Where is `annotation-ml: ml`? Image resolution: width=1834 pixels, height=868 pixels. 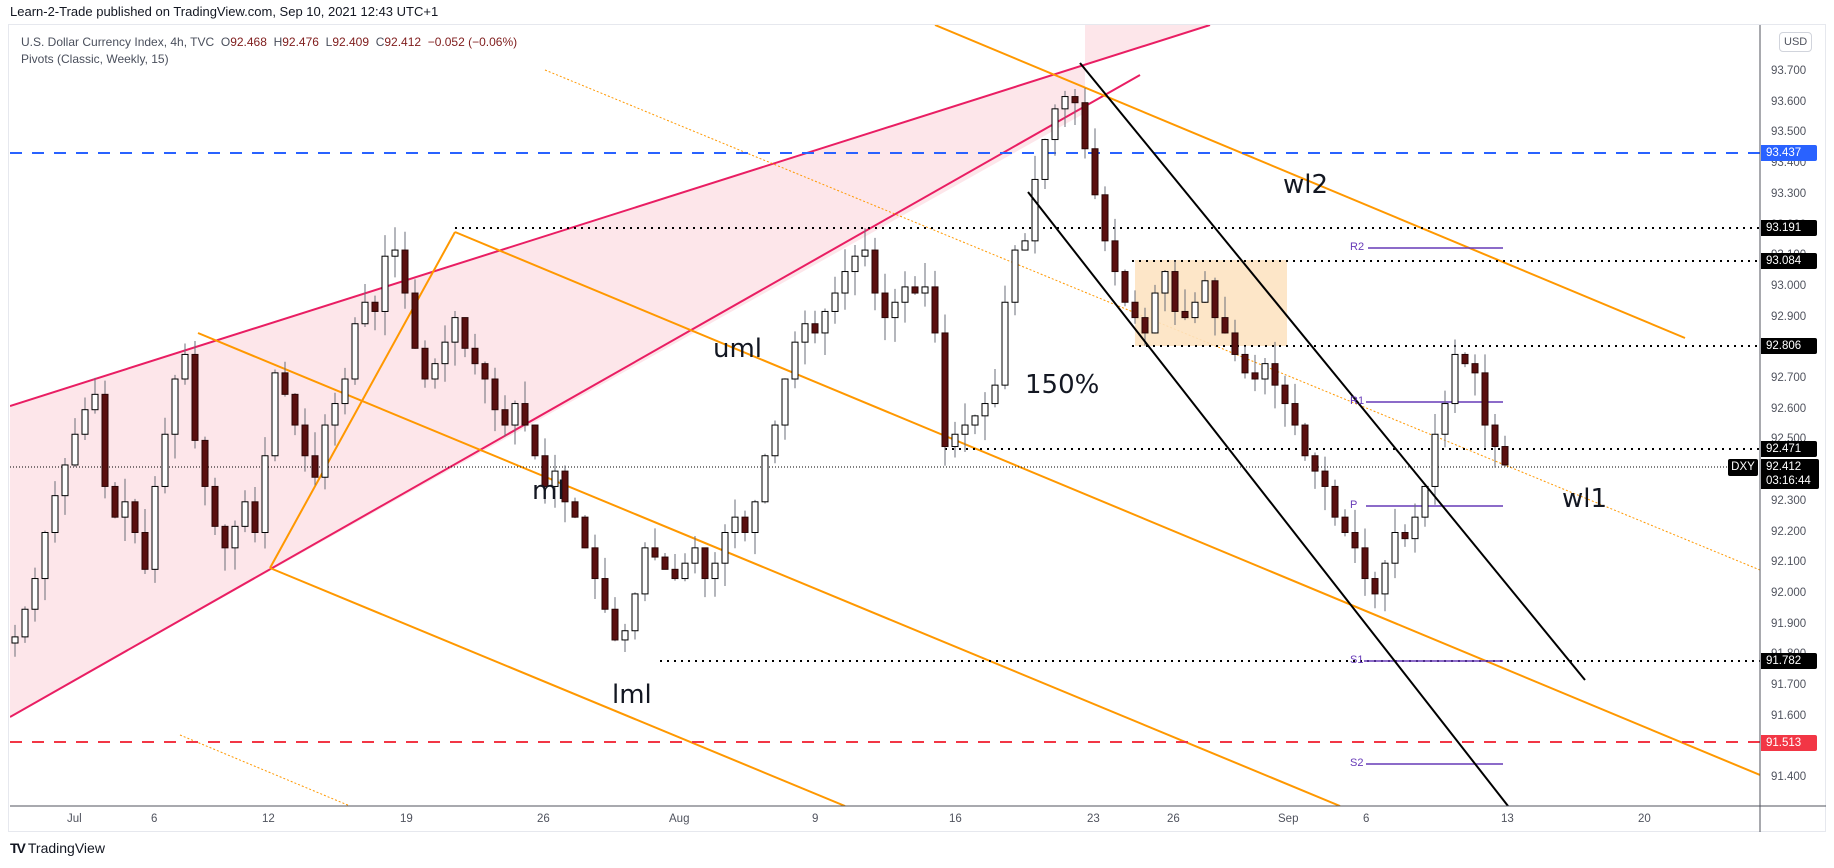
annotation-ml: ml is located at coordinates (548, 491).